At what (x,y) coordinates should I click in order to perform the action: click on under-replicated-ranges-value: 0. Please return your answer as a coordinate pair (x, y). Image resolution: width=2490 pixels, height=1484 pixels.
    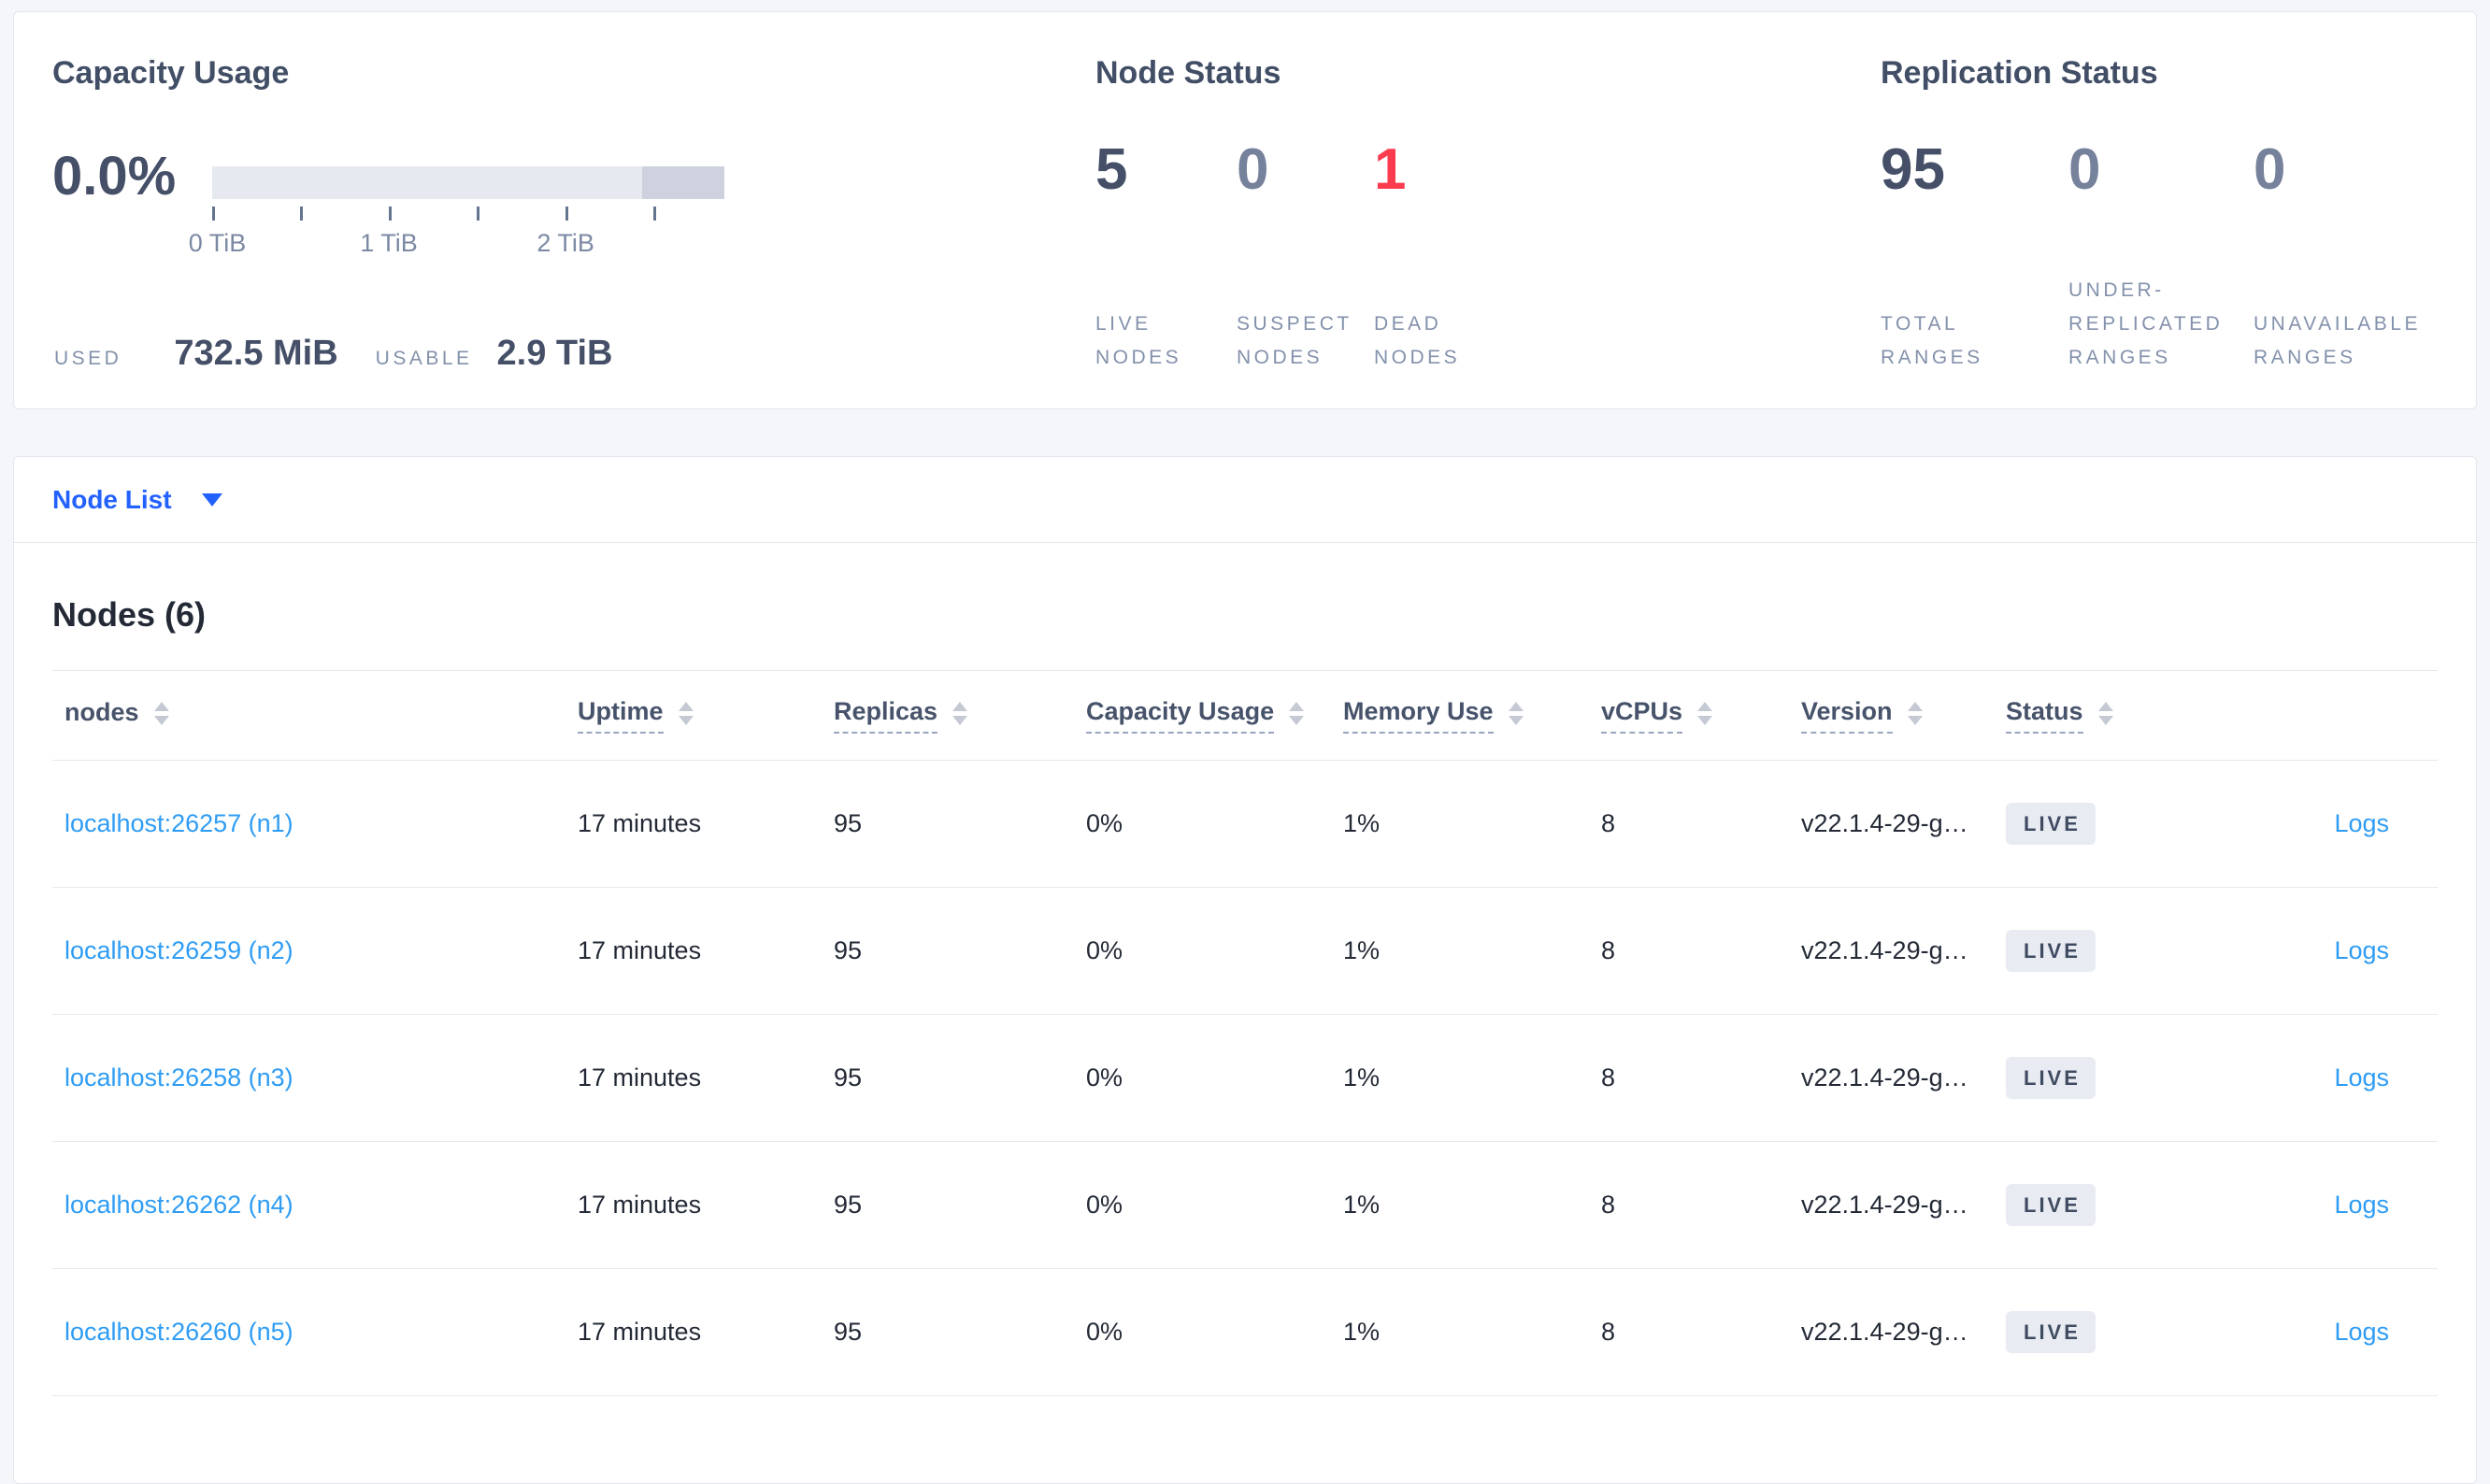
    Looking at the image, I should click on (2084, 169).